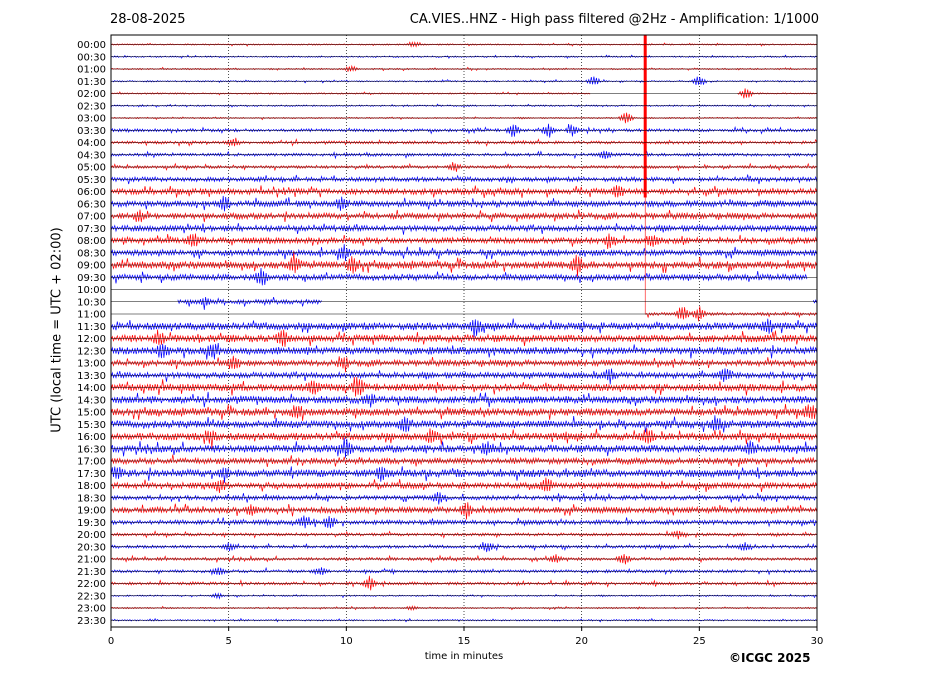  What do you see at coordinates (91, 45) in the screenshot?
I see `y-tick-label: 00:00` at bounding box center [91, 45].